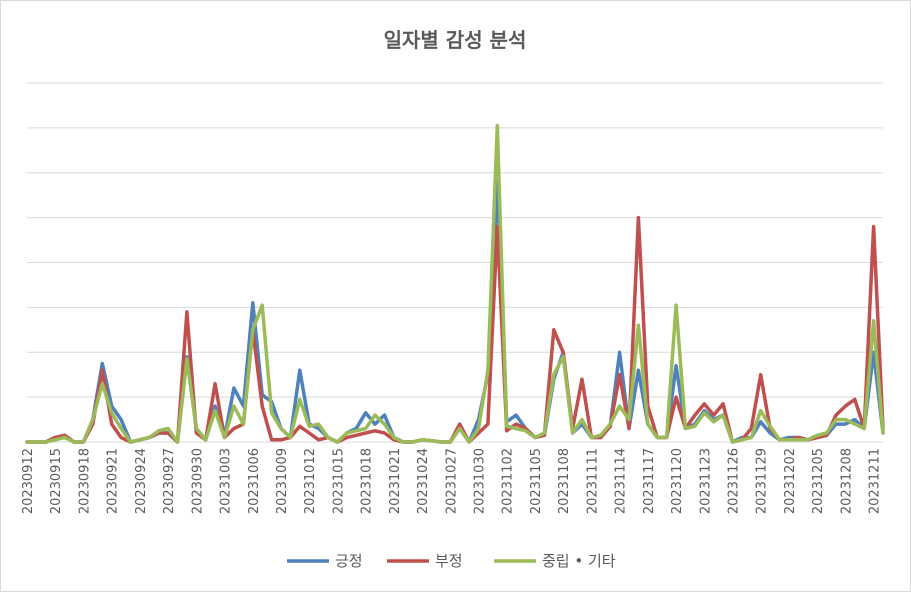  What do you see at coordinates (395, 481) in the screenshot?
I see `x-tick-label: 20231021` at bounding box center [395, 481].